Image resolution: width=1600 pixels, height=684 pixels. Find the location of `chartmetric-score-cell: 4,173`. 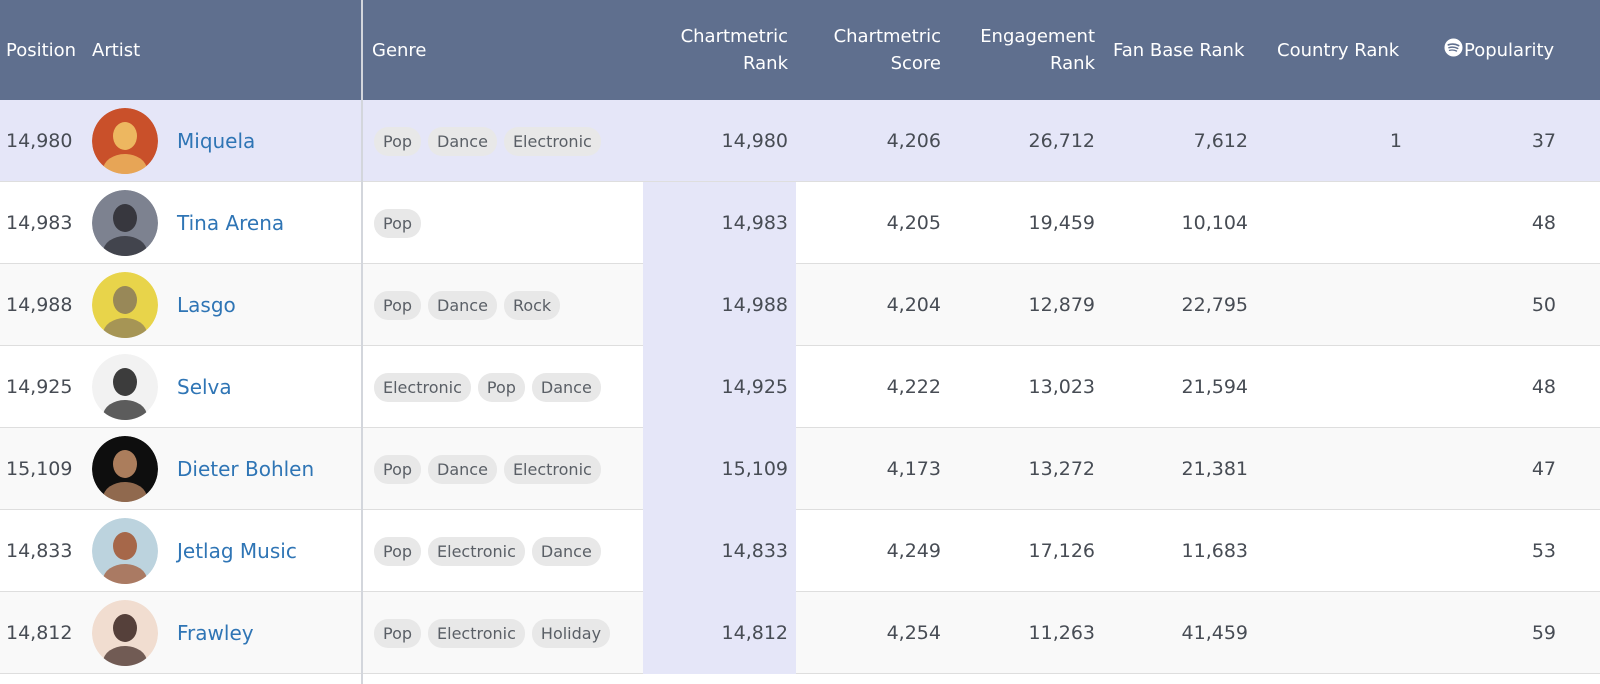

chartmetric-score-cell: 4,173 is located at coordinates (913, 469).